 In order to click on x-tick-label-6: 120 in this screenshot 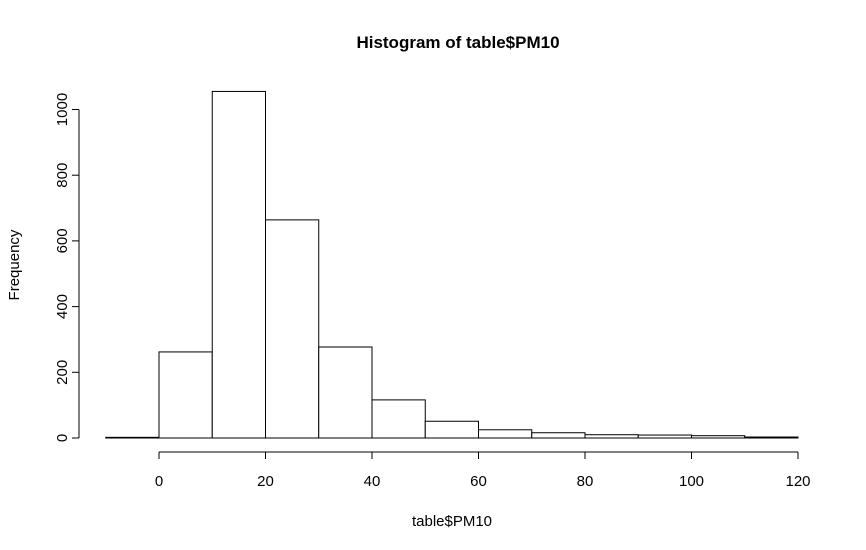, I will do `click(797, 481)`.